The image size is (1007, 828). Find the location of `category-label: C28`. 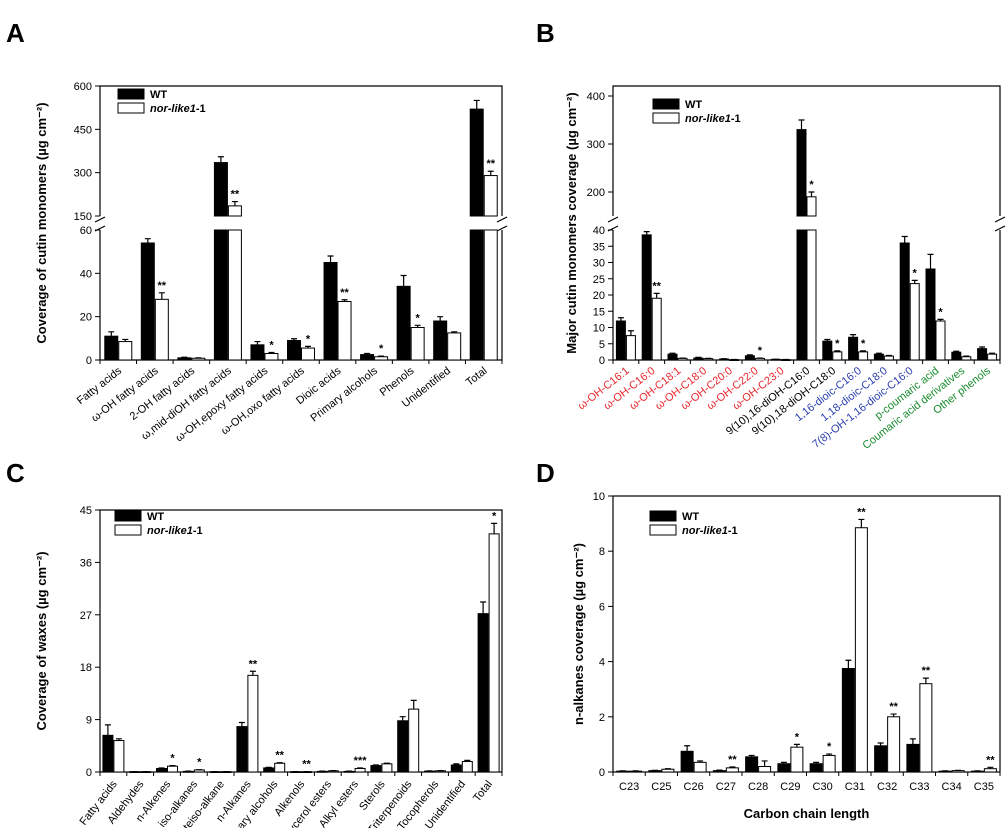

category-label: C28 is located at coordinates (758, 787).